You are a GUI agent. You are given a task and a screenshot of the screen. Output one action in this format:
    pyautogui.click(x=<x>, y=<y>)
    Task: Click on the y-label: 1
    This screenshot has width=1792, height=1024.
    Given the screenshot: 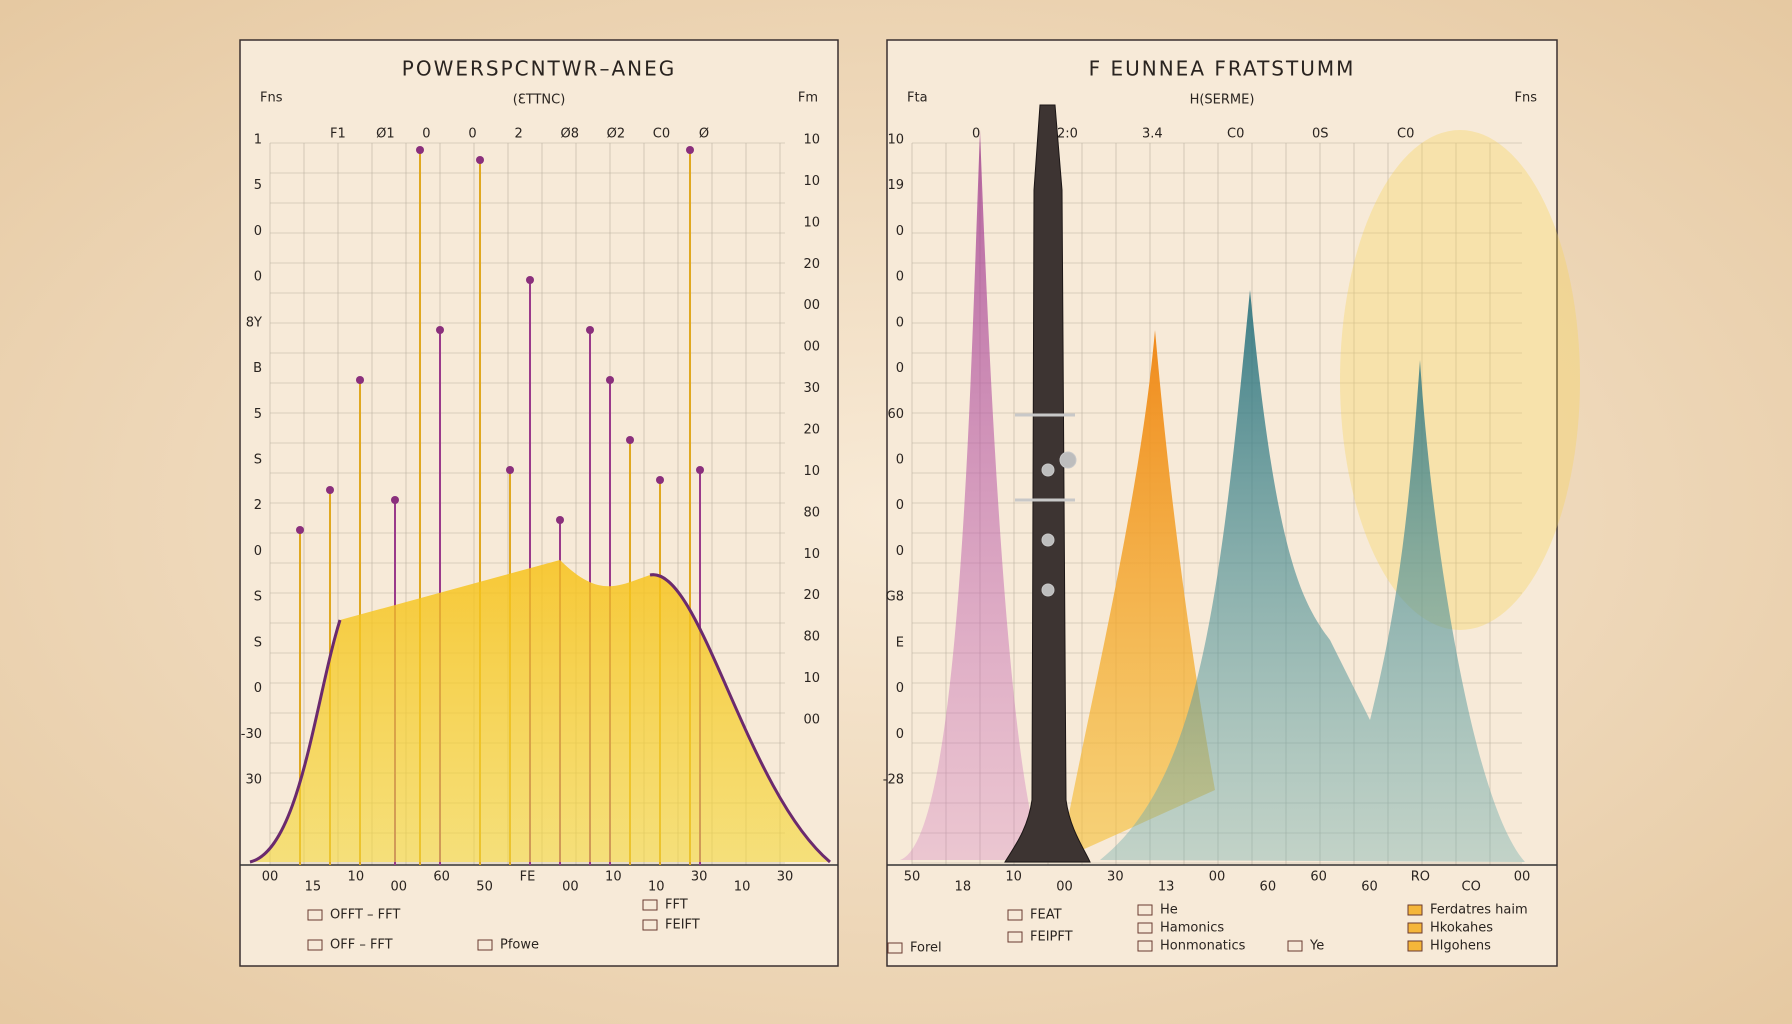 What is the action you would take?
    pyautogui.click(x=258, y=140)
    